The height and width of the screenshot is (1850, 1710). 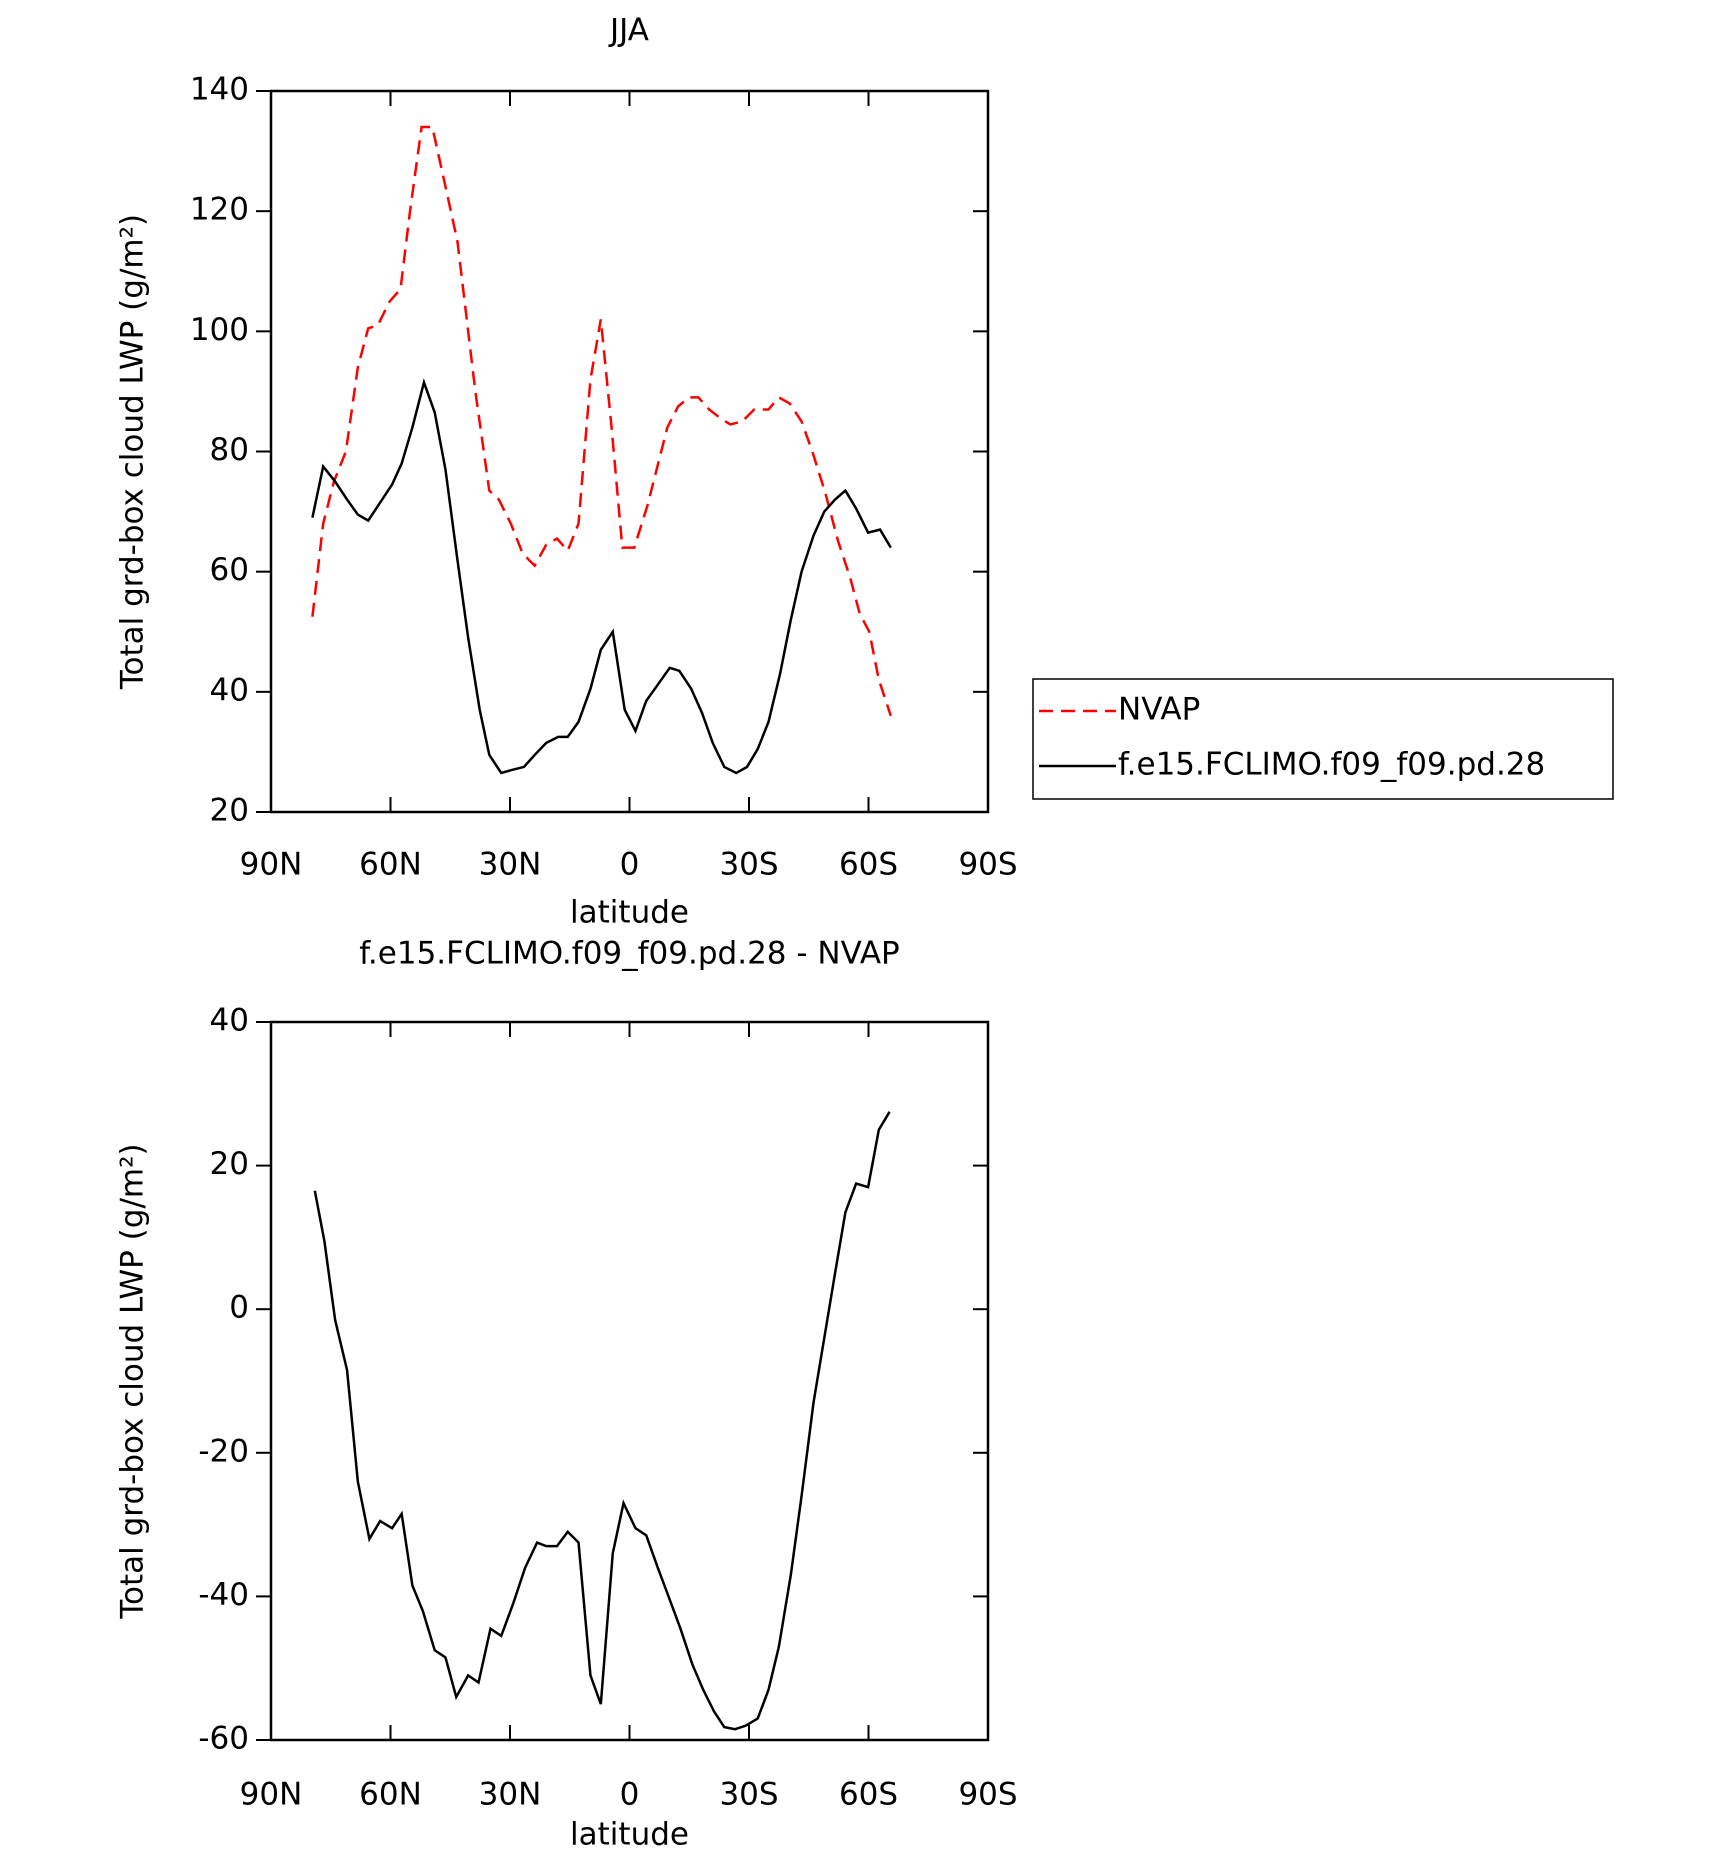 What do you see at coordinates (1159, 710) in the screenshot?
I see `legend-label: NVAP` at bounding box center [1159, 710].